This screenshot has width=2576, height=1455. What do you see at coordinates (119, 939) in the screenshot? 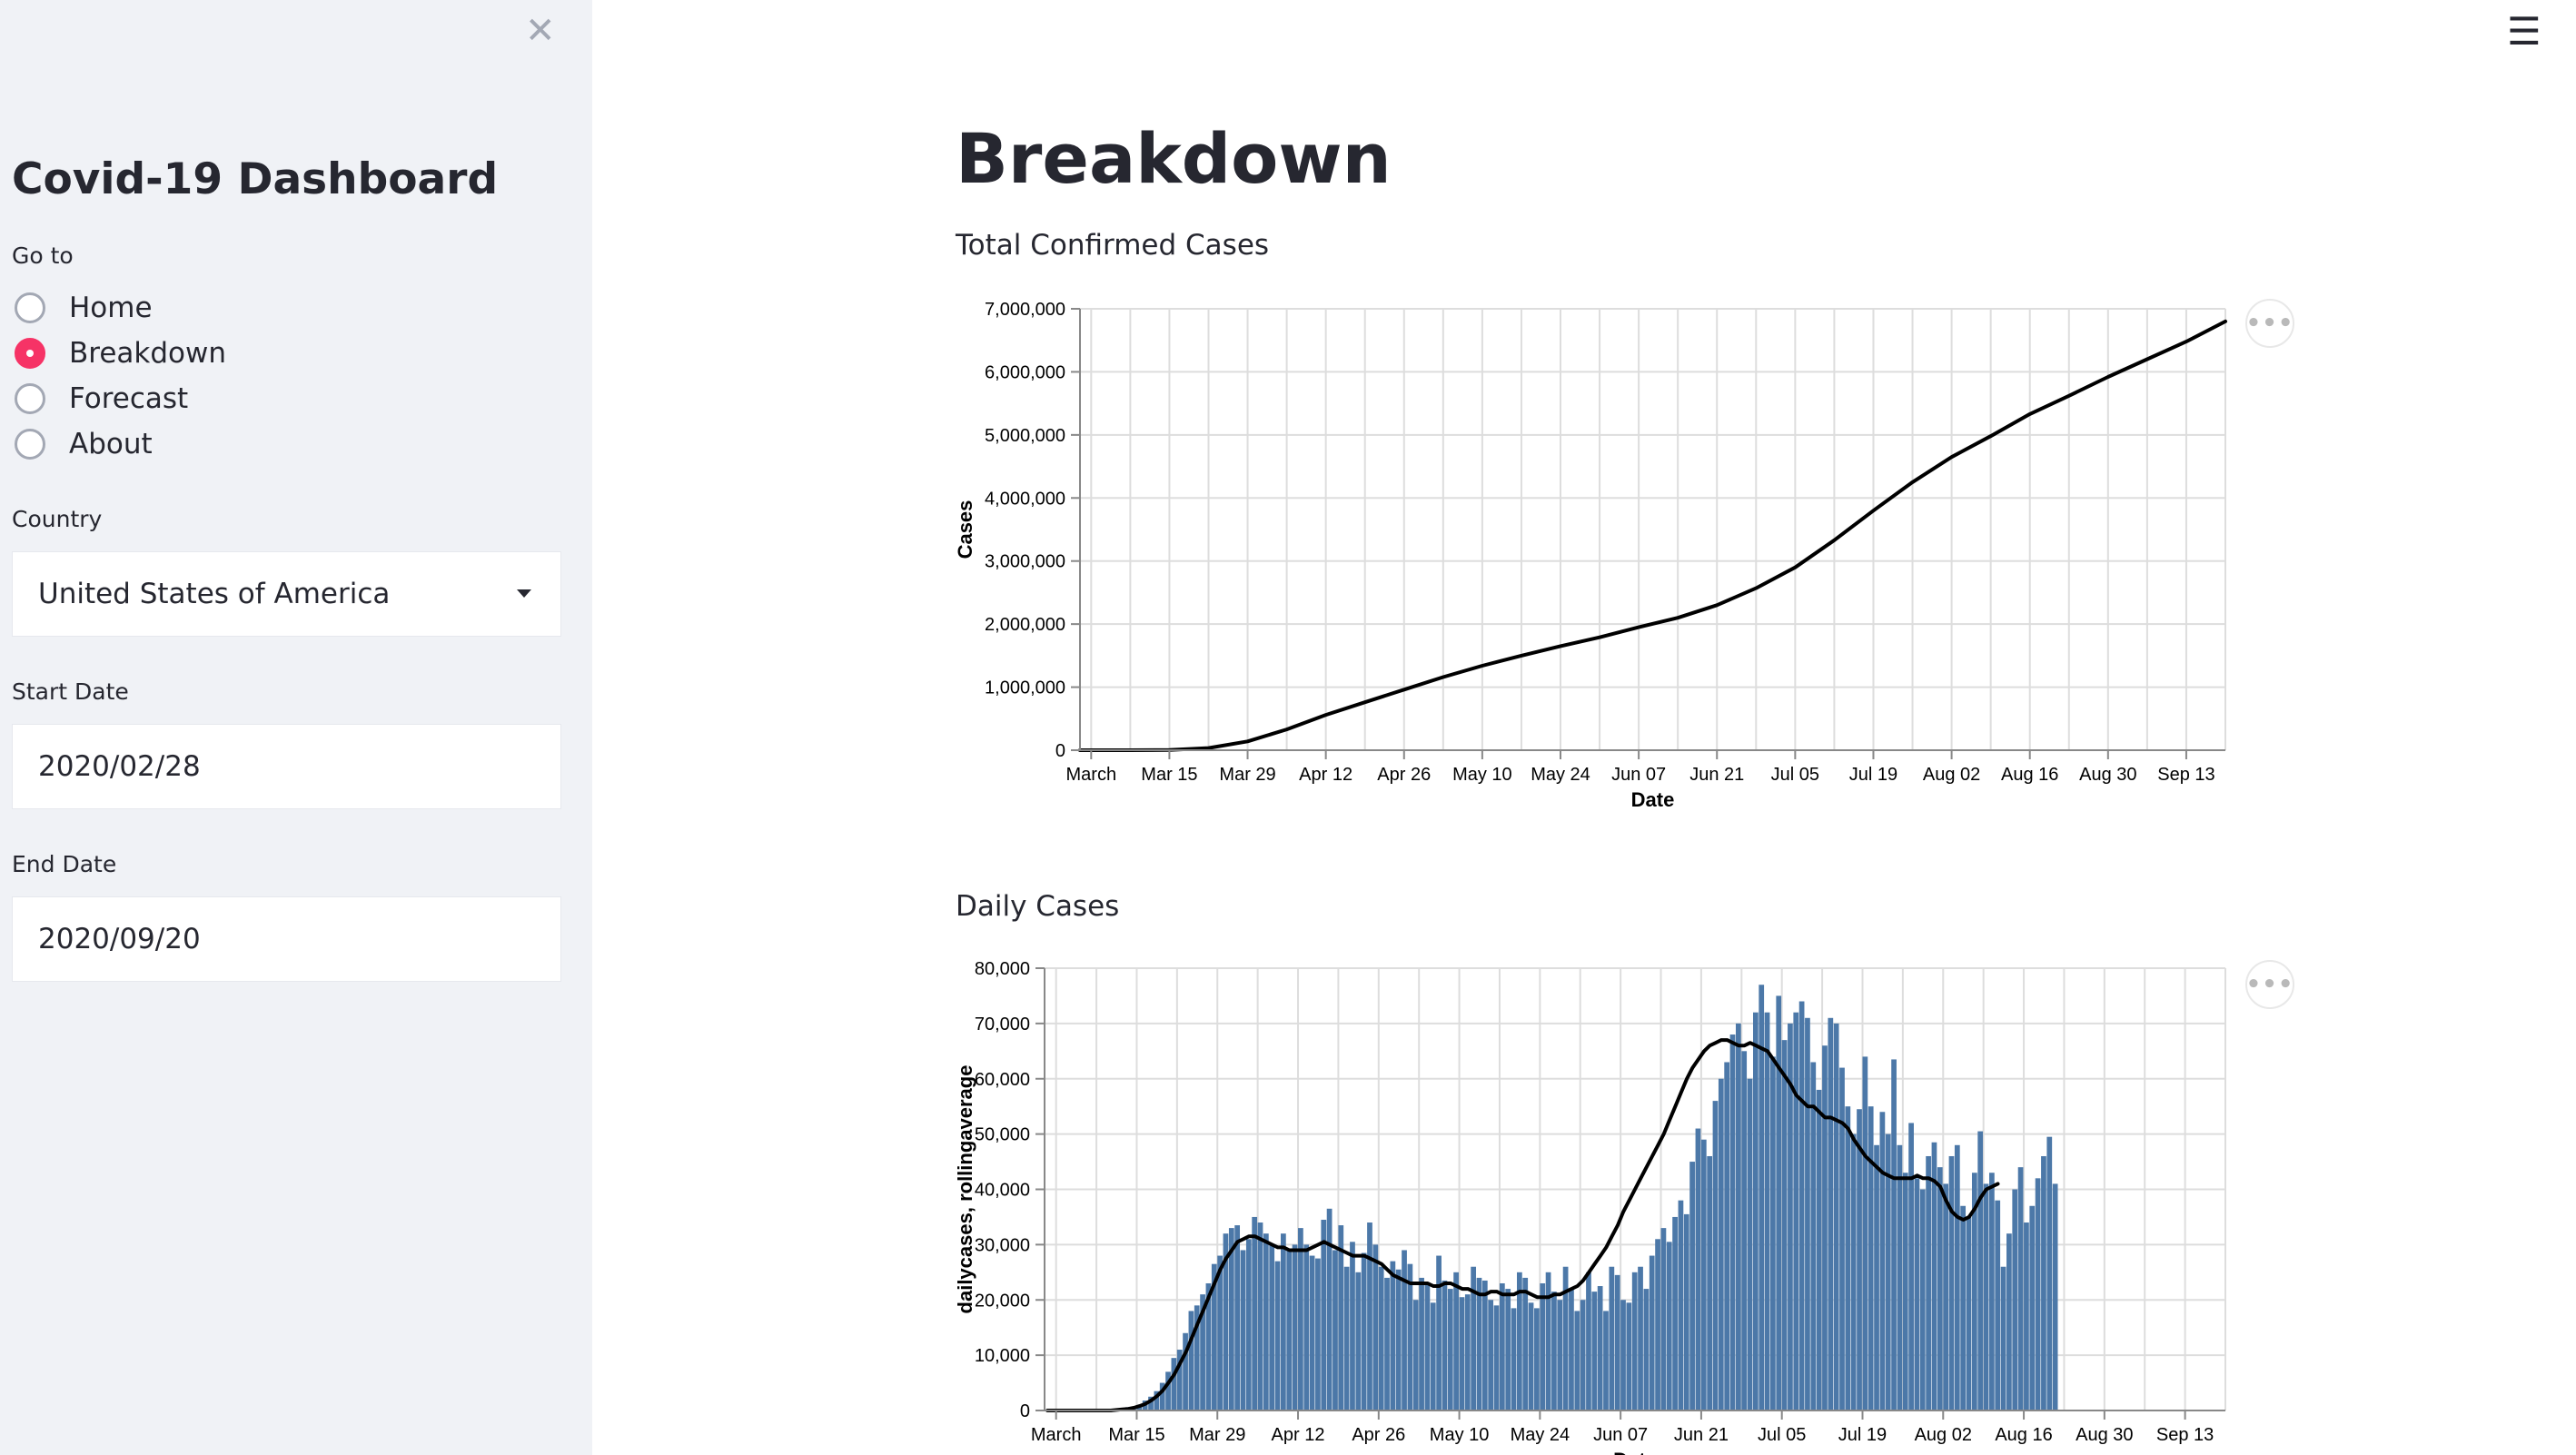
I see `end-date-value: 2020/09/20` at bounding box center [119, 939].